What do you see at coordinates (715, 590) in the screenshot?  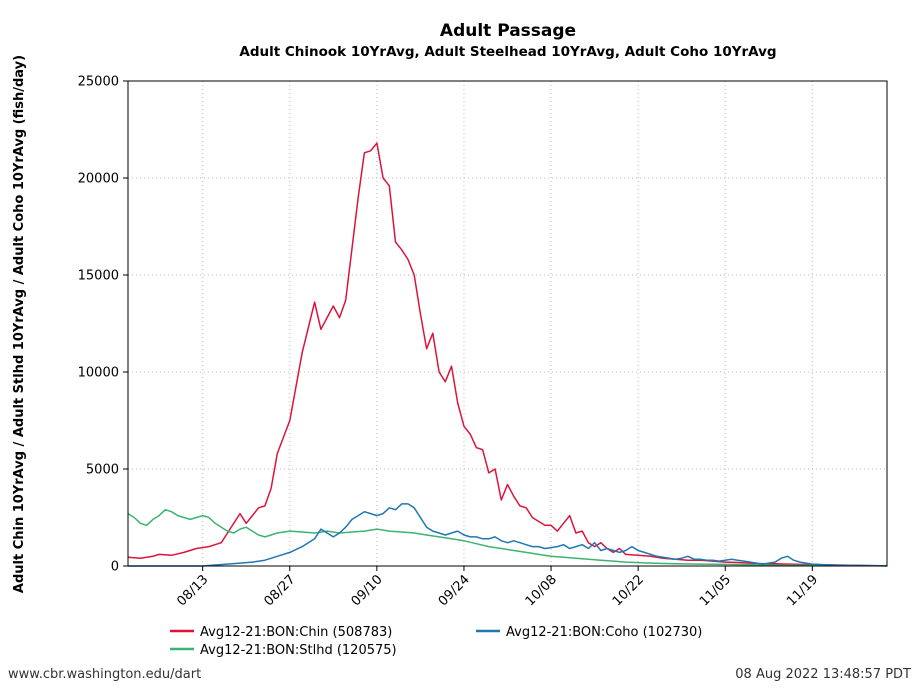 I see `x-tick-label: 11/05` at bounding box center [715, 590].